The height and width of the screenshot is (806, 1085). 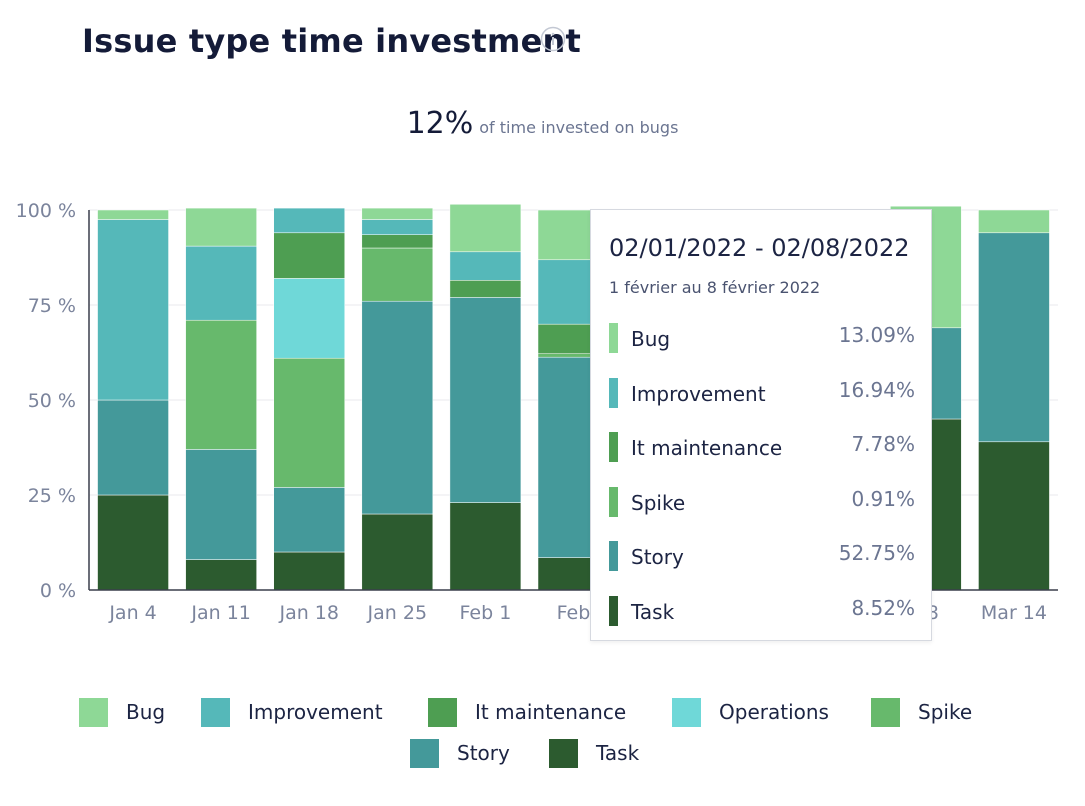 I want to click on legend-label: Bug, so click(x=146, y=712).